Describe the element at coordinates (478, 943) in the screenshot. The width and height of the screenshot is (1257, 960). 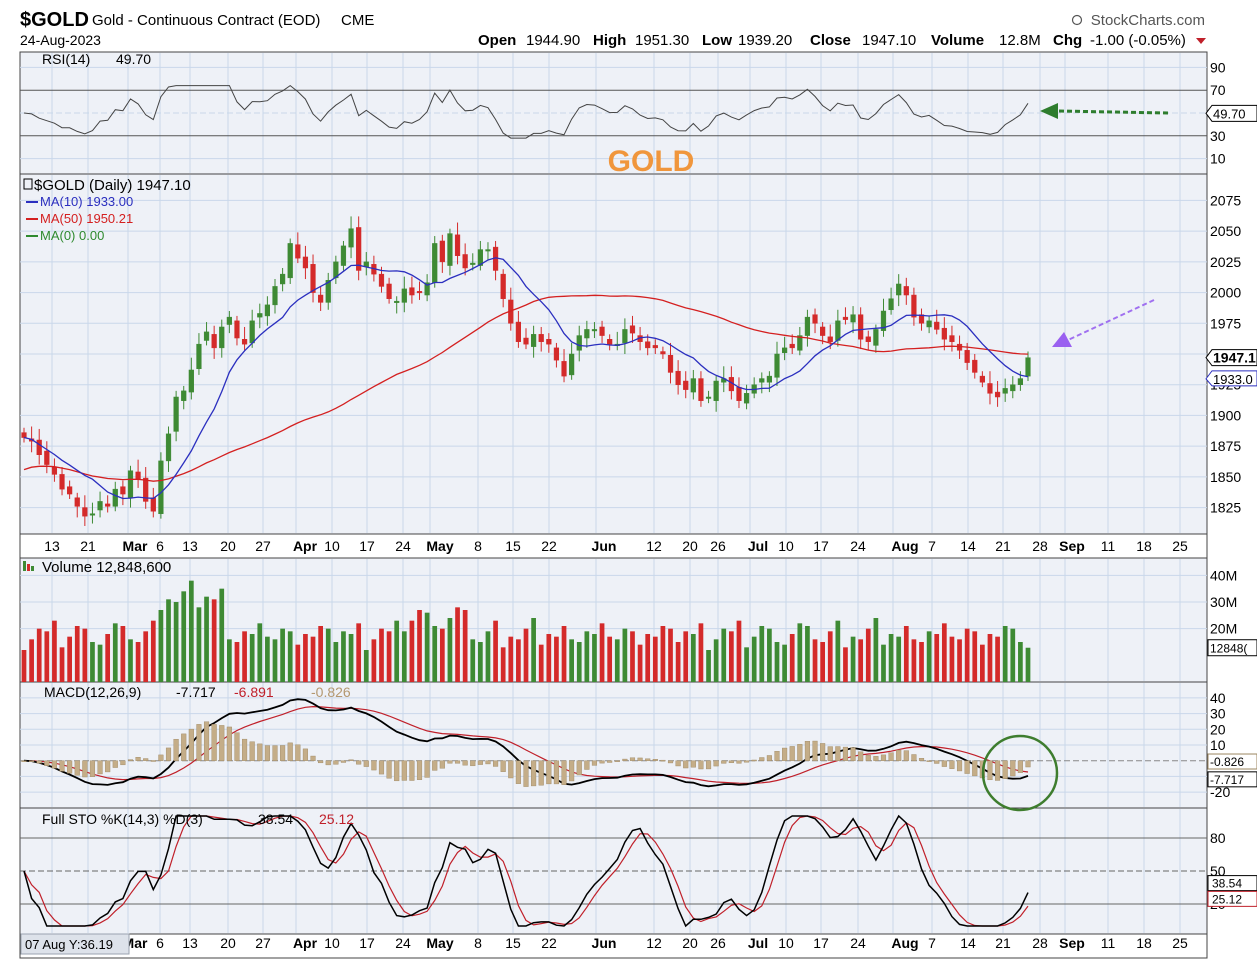
I see `x-tick-label: 8` at that location.